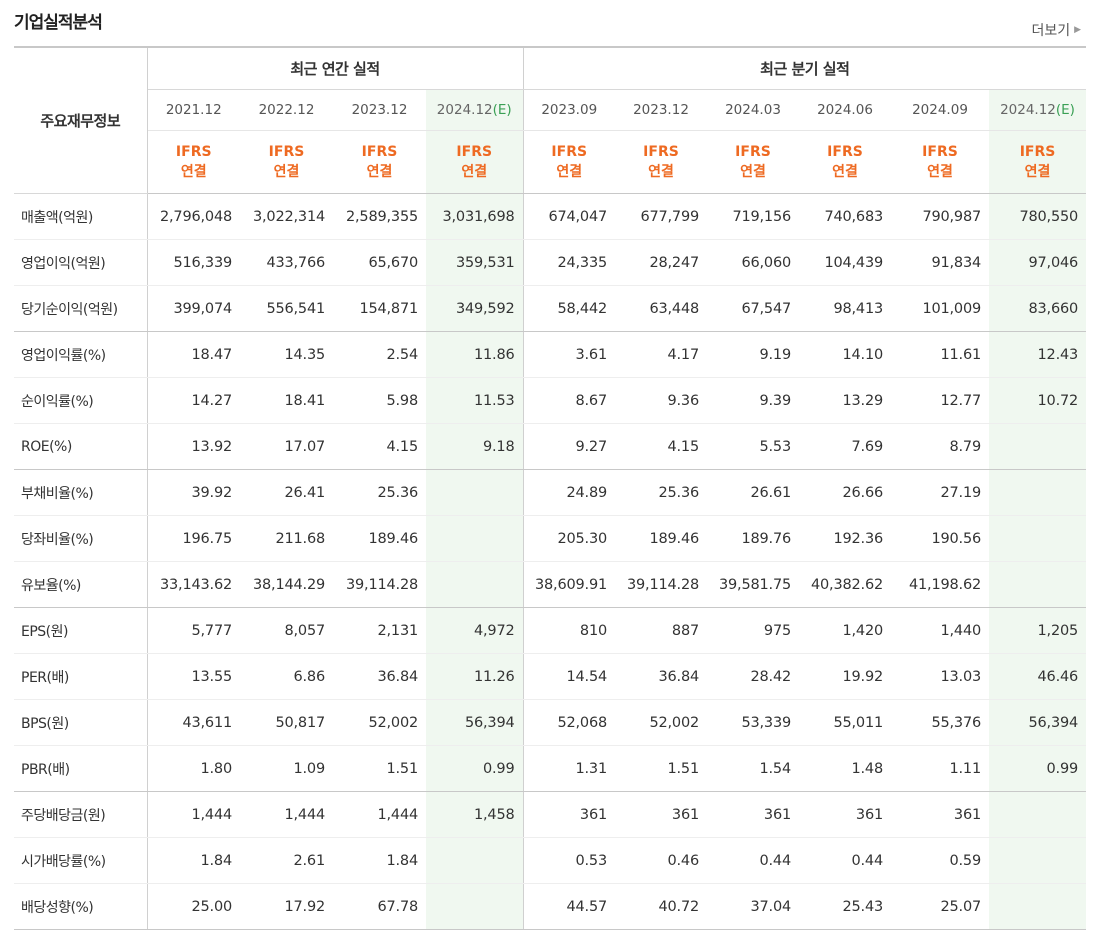  Describe the element at coordinates (661, 722) in the screenshot. I see `table-cell: 52,002` at that location.